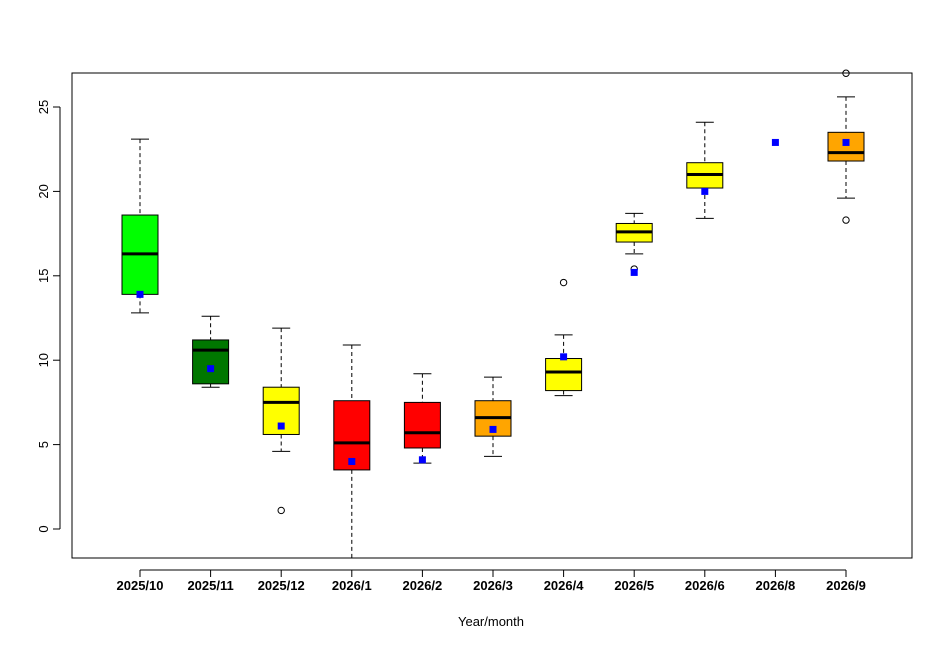 The height and width of the screenshot is (650, 950). I want to click on x-tick-label: 2026/2, so click(423, 585).